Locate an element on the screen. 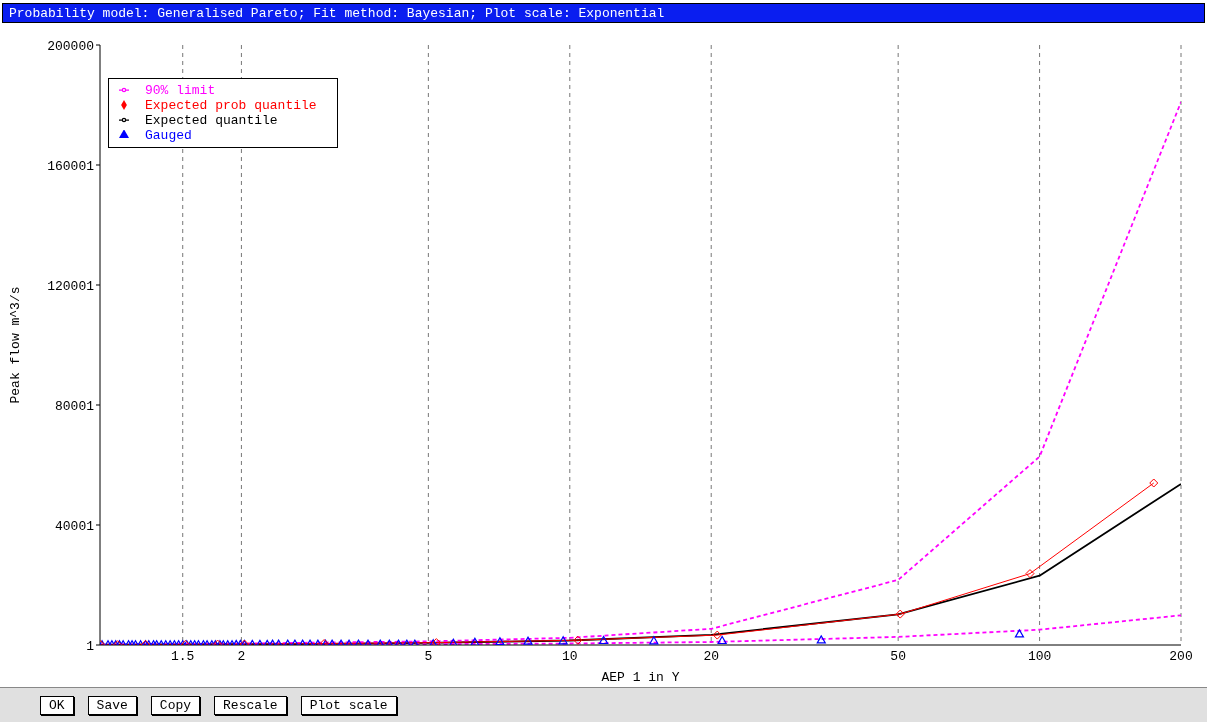 The image size is (1207, 722). x-tick-label: 100 is located at coordinates (1039, 657).